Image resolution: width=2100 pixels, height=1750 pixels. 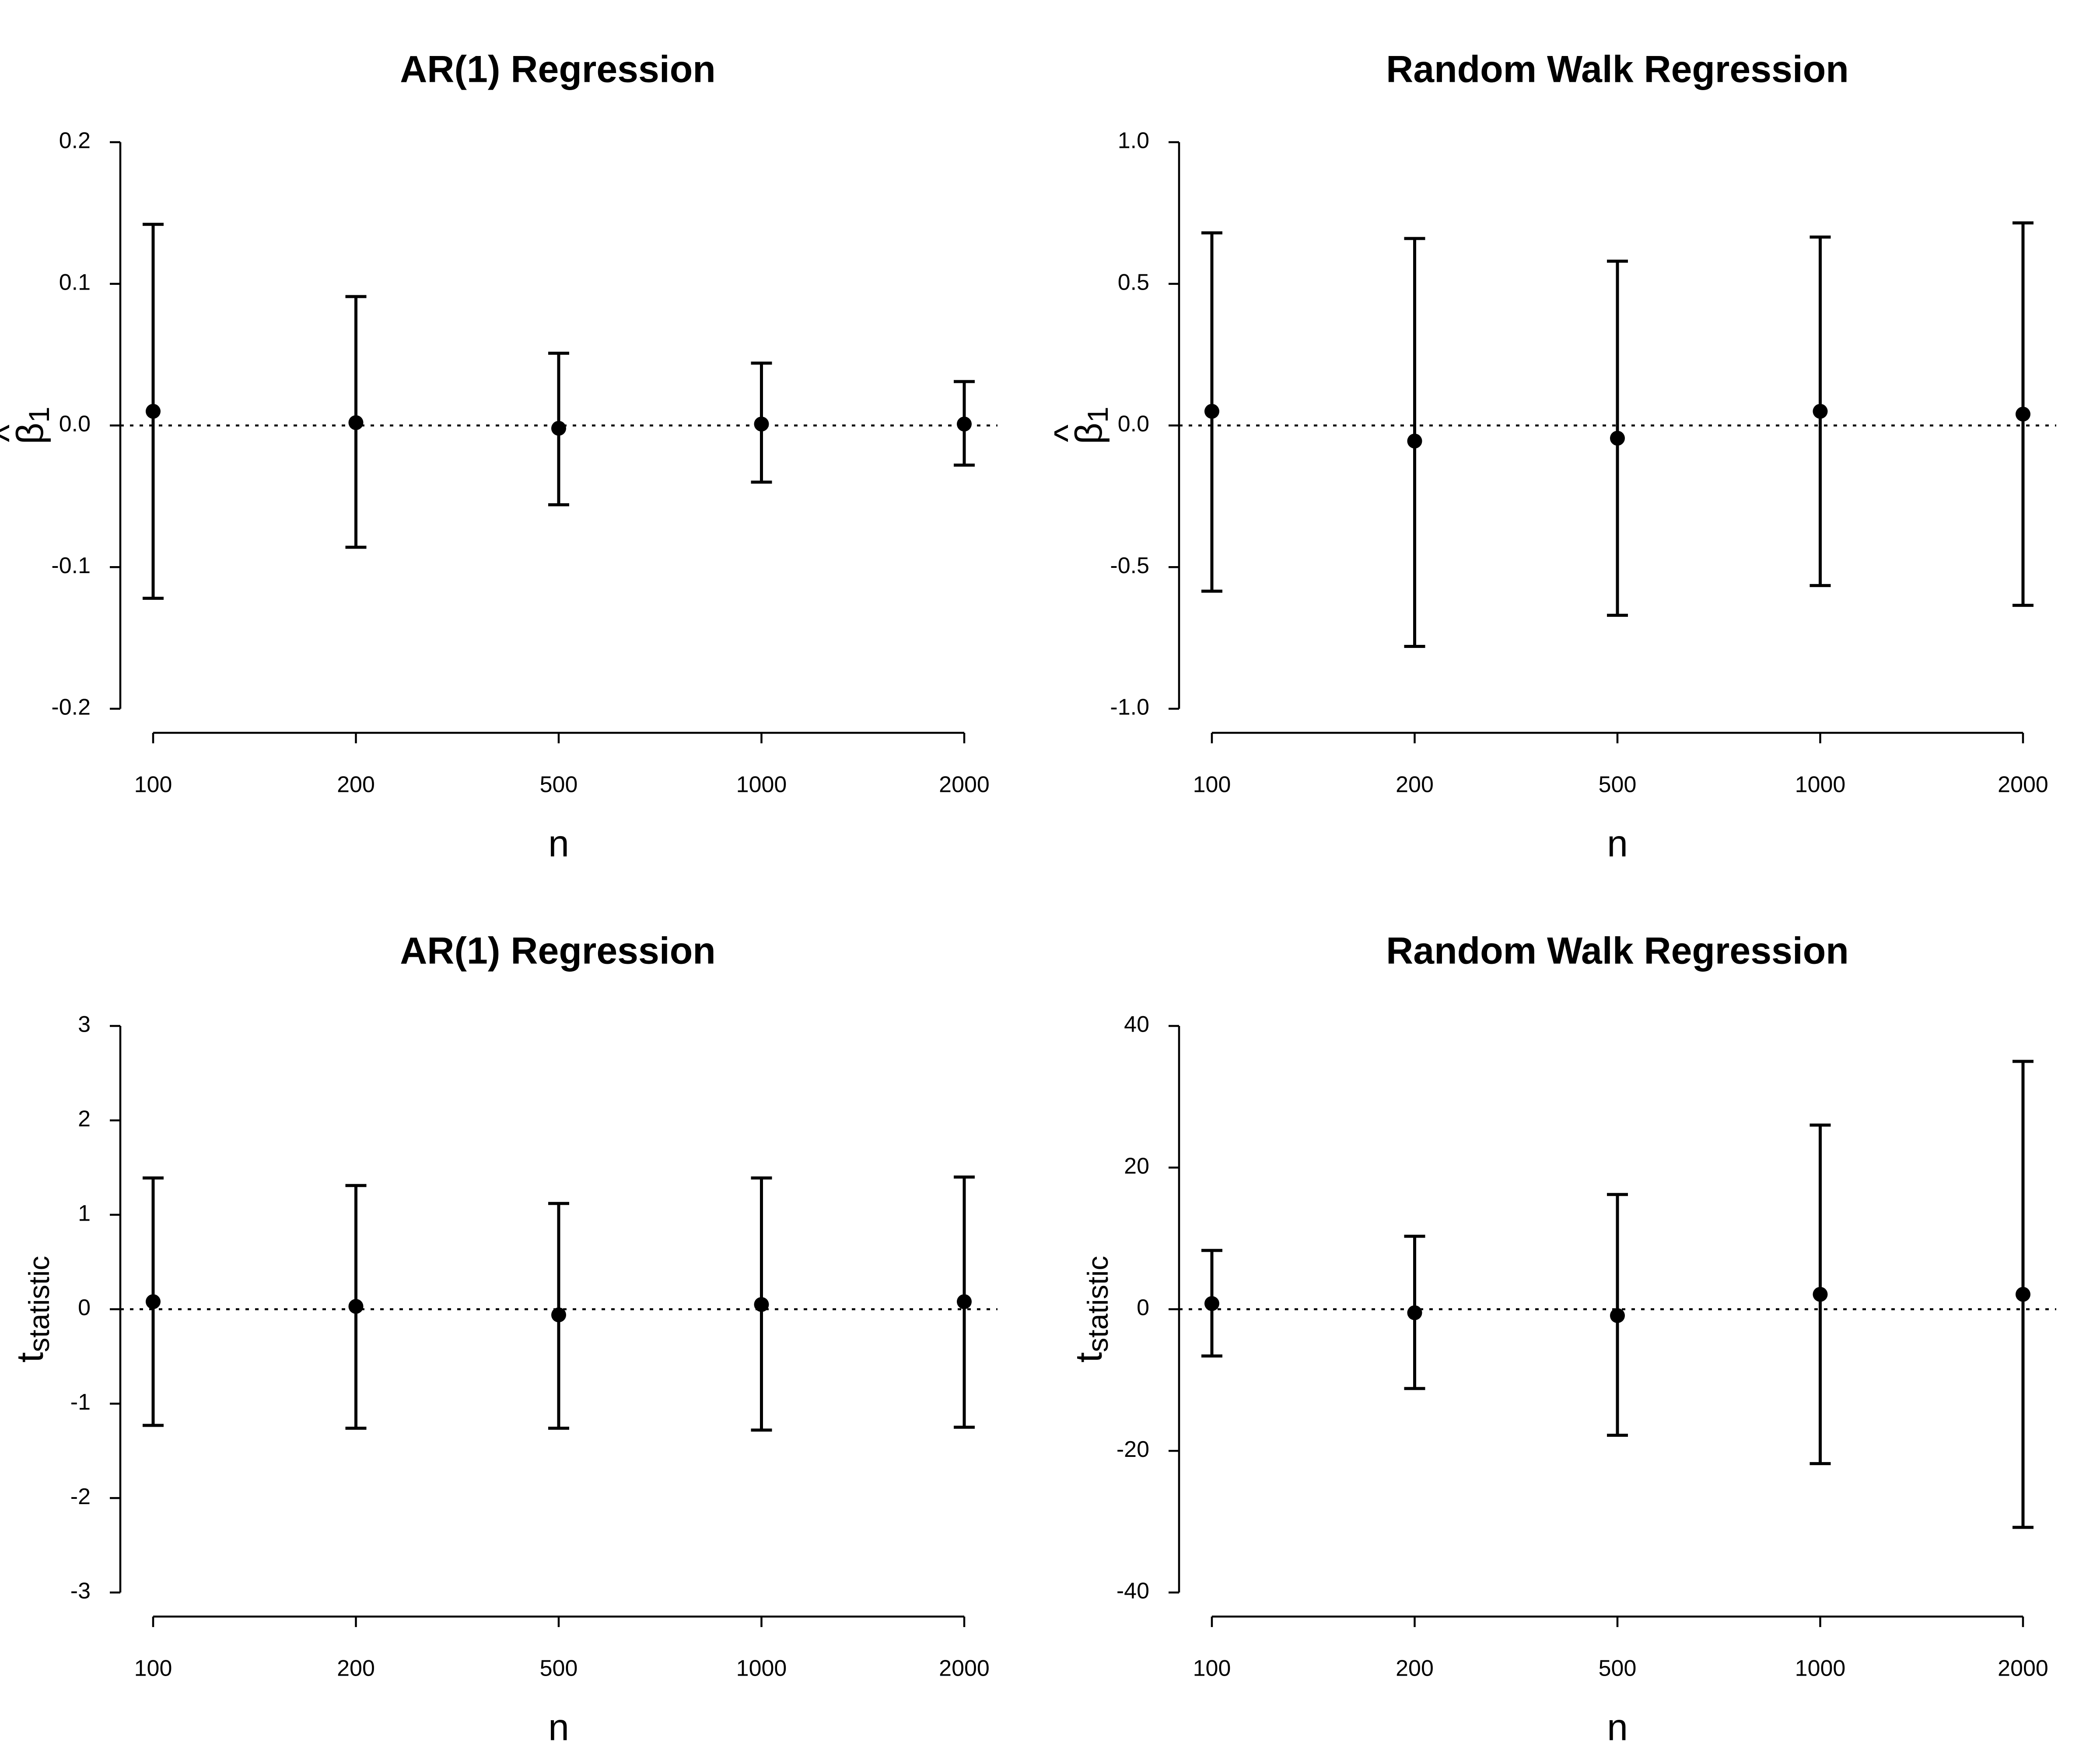 What do you see at coordinates (71, 565) in the screenshot?
I see `y-tick-label: -0.1` at bounding box center [71, 565].